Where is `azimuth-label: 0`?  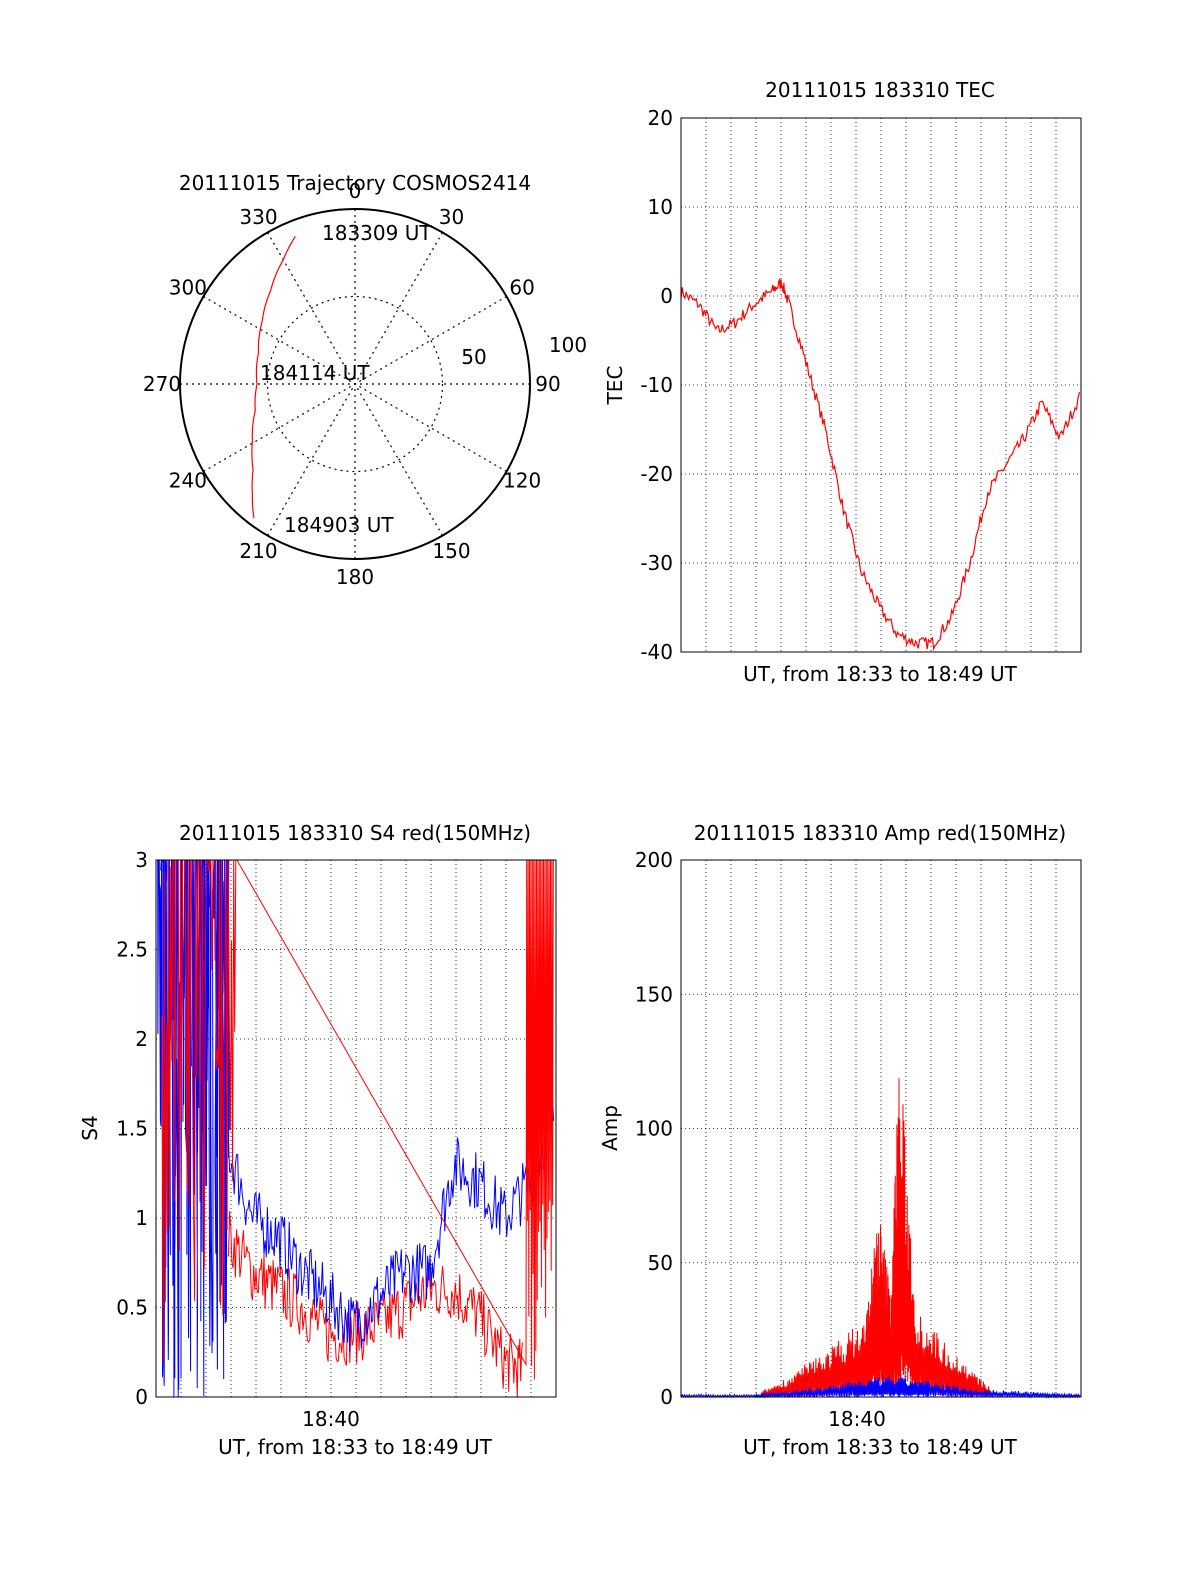 azimuth-label: 0 is located at coordinates (355, 191).